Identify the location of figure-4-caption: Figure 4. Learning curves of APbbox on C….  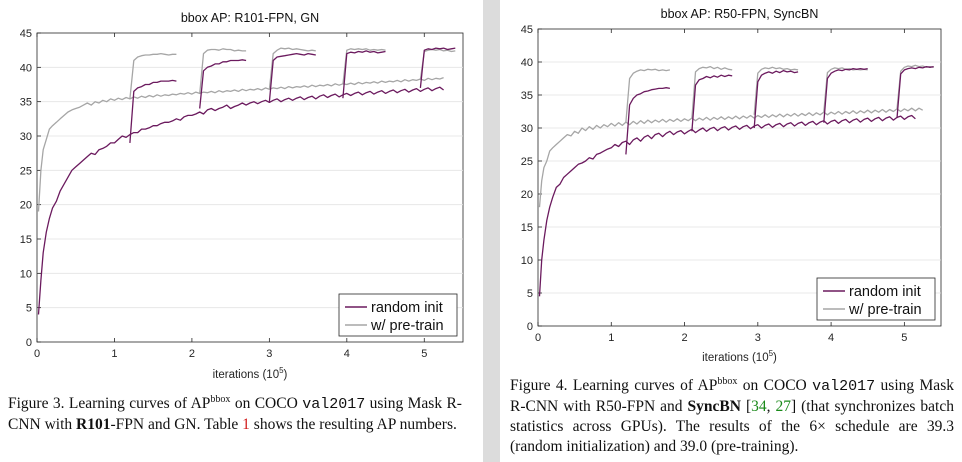
(732, 416).